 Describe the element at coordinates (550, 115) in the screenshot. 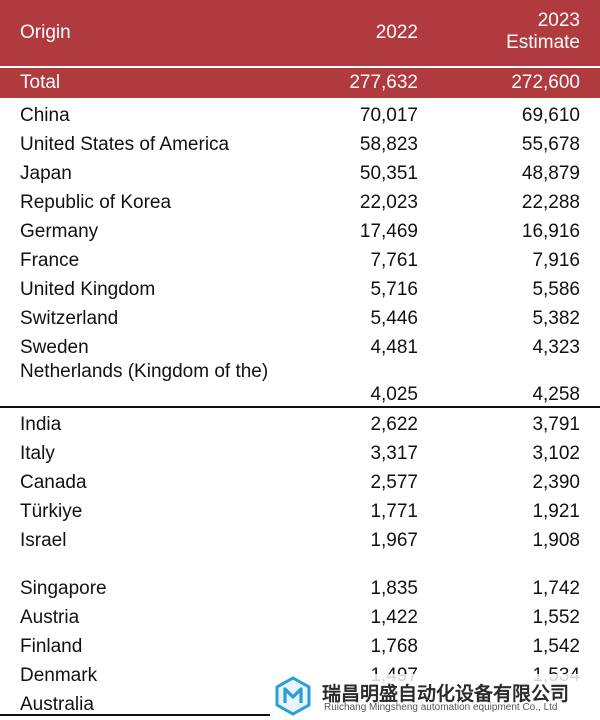

I see `row-2023: 69,610` at that location.